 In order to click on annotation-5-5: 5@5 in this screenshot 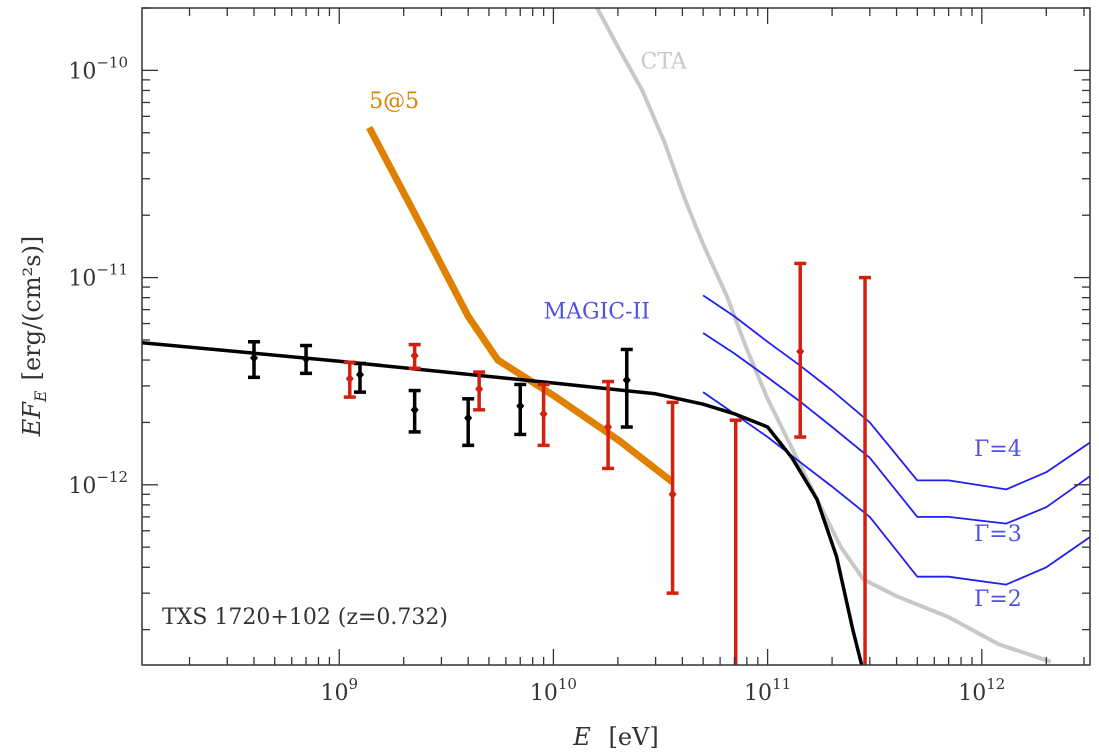, I will do `click(394, 101)`.